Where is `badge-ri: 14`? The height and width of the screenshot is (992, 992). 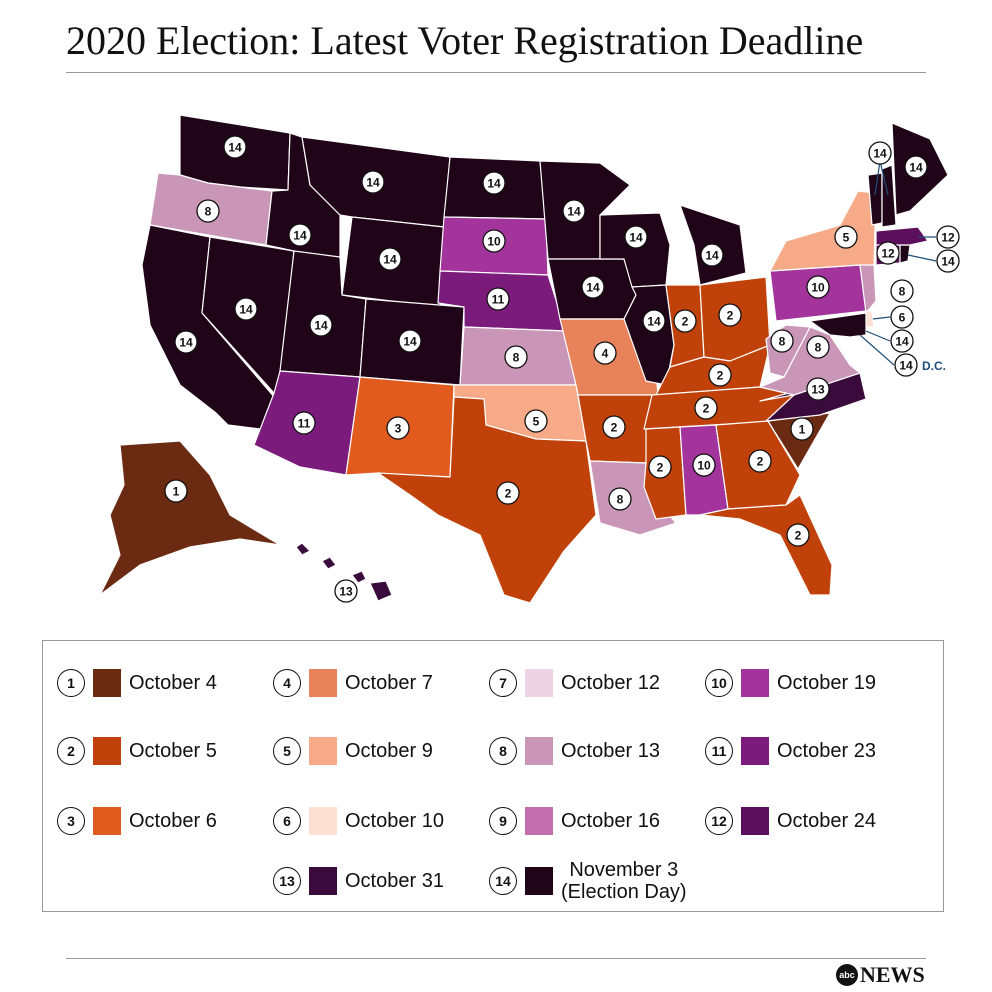 badge-ri: 14 is located at coordinates (948, 261).